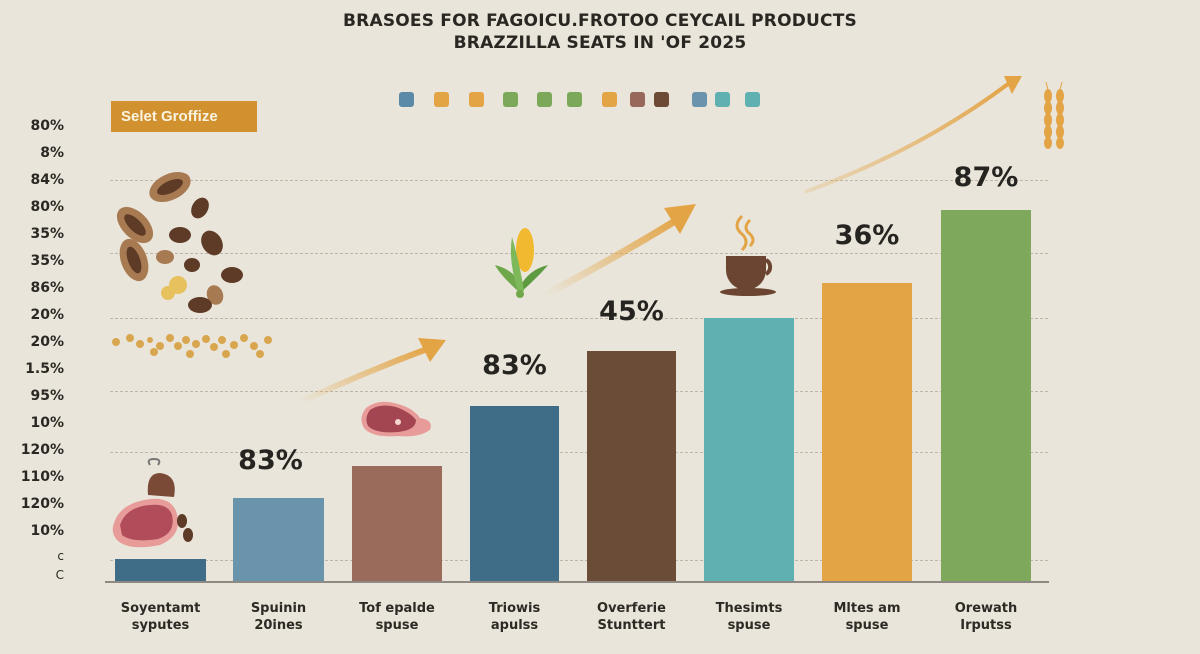  I want to click on beans-icon, so click(179, 242).